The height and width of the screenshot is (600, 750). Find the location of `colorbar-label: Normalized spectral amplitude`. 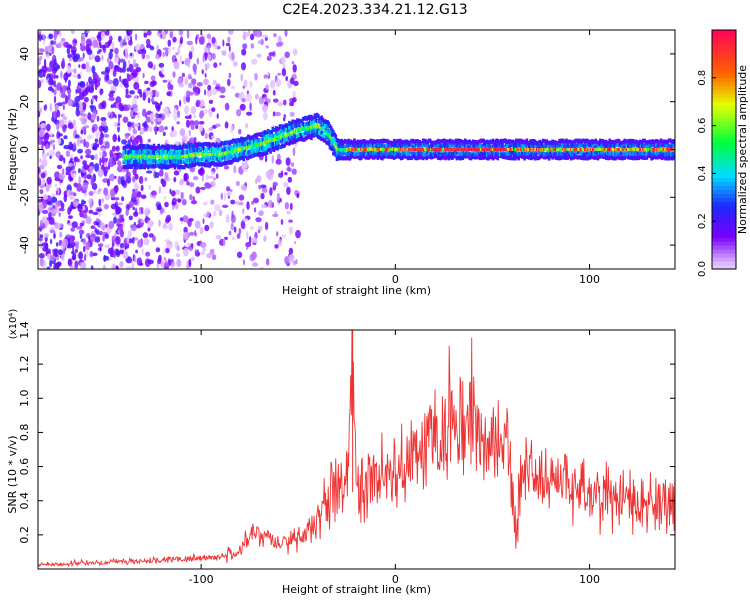

colorbar-label: Normalized spectral amplitude is located at coordinates (742, 149).